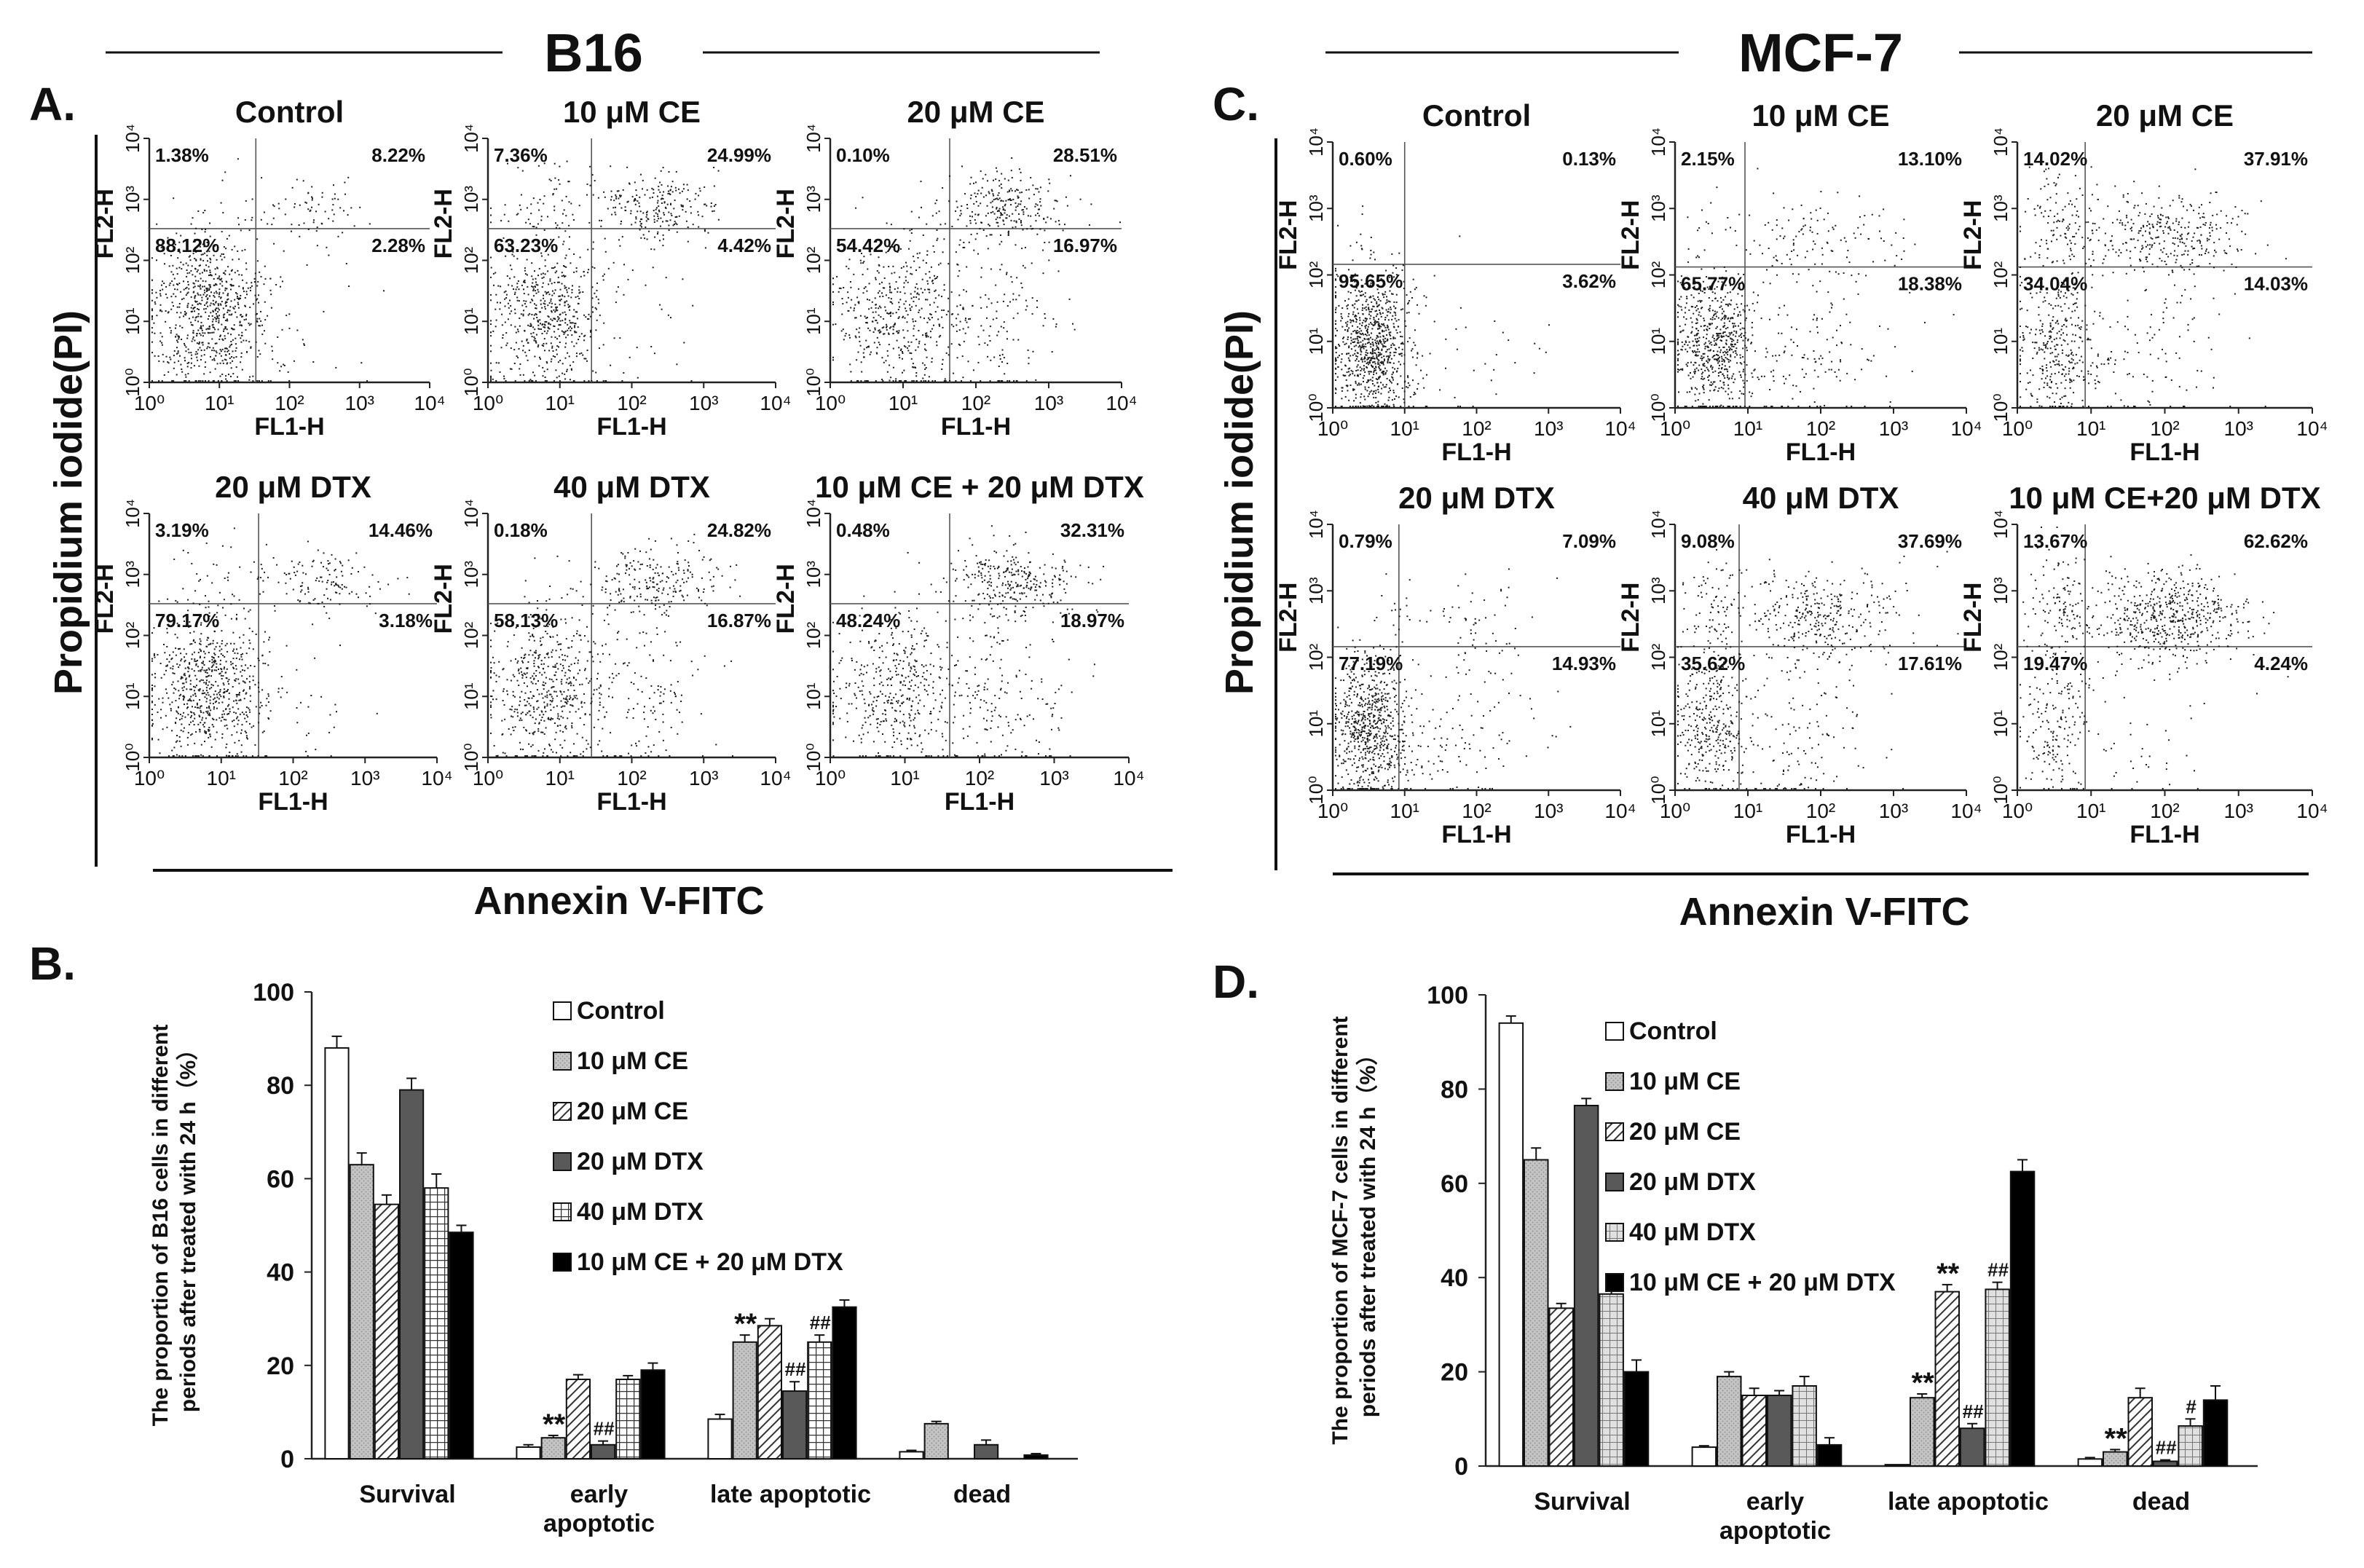 Image resolution: width=2364 pixels, height=1568 pixels. Describe the element at coordinates (1454, 1278) in the screenshot. I see `y-tick-label: 40` at that location.